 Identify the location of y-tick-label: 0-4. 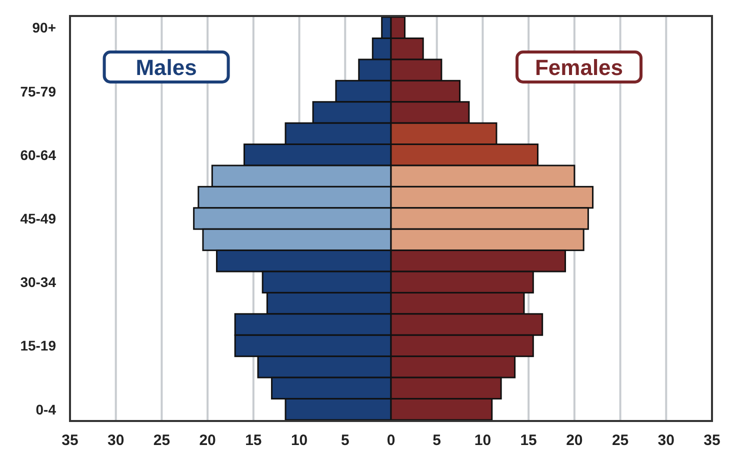
(46, 409).